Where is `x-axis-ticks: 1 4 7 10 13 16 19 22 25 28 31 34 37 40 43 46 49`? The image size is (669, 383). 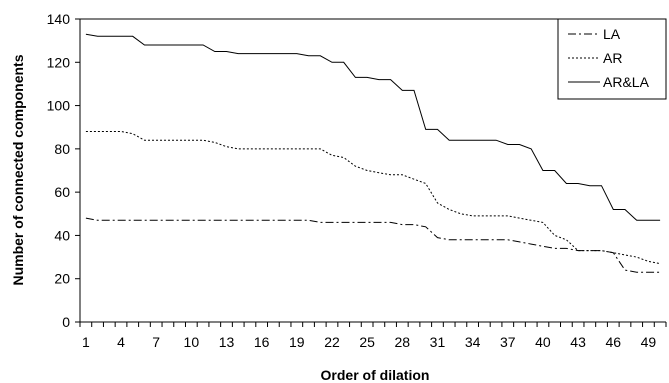
x-axis-ticks: 1 4 7 10 13 16 19 22 25 28 31 34 37 40 43 46 49 is located at coordinates (373, 336).